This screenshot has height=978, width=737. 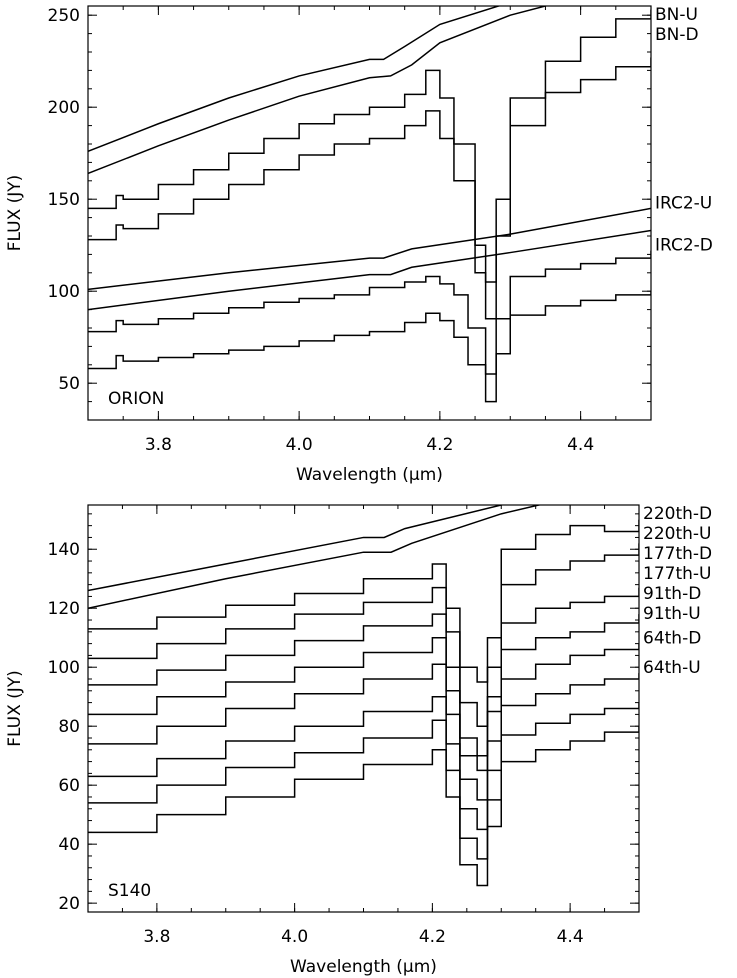 What do you see at coordinates (69, 845) in the screenshot?
I see `y-tick-label: 40` at bounding box center [69, 845].